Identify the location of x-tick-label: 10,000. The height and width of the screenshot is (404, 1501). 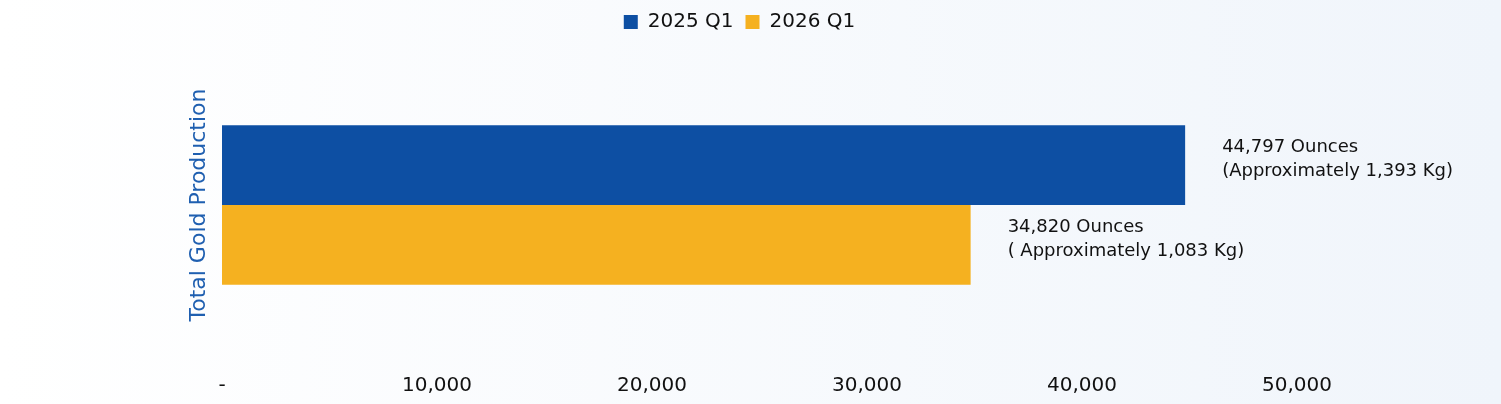
(437, 384).